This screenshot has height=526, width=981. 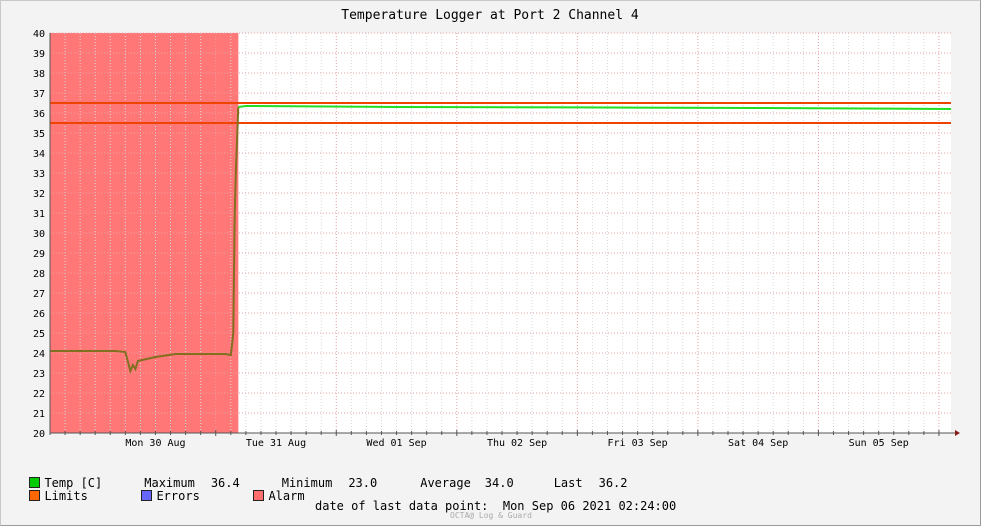 What do you see at coordinates (66, 496) in the screenshot?
I see `legend-label-limits: Limits` at bounding box center [66, 496].